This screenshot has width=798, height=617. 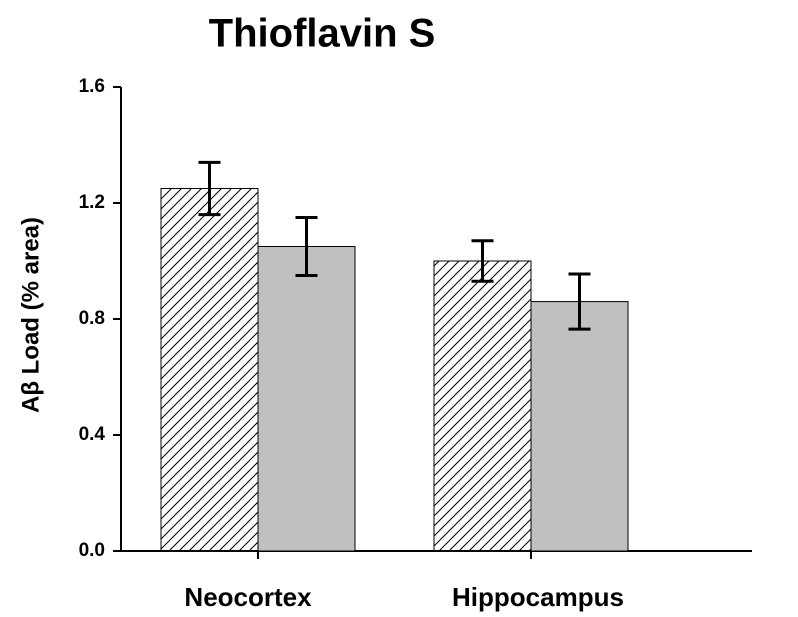 I want to click on x-tick-label: Neocortex, so click(x=248, y=597).